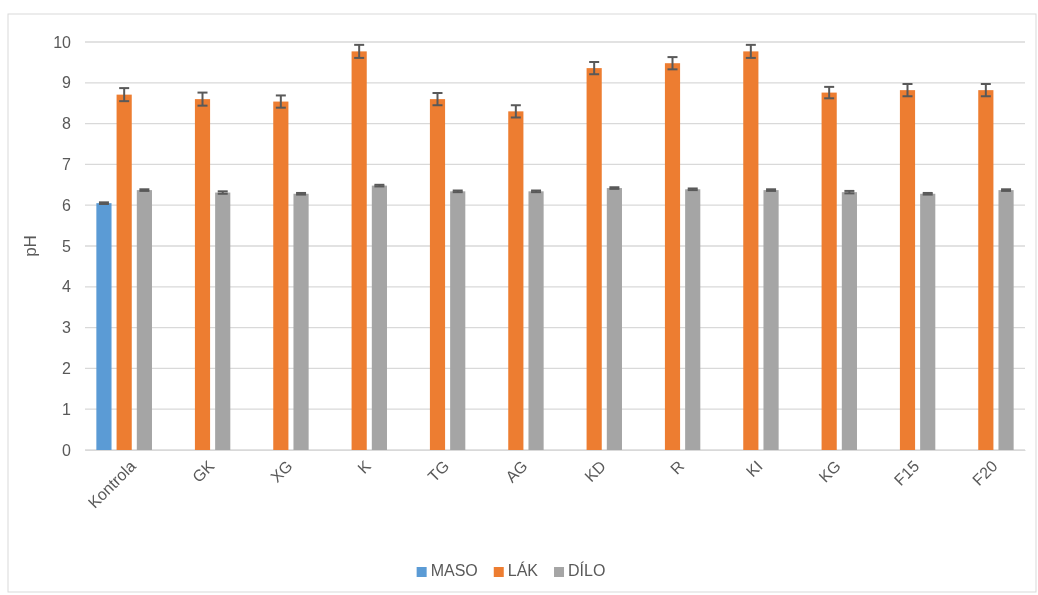 Image resolution: width=1038 pixels, height=595 pixels. What do you see at coordinates (30, 246) in the screenshot?
I see `y-axis-title: pH` at bounding box center [30, 246].